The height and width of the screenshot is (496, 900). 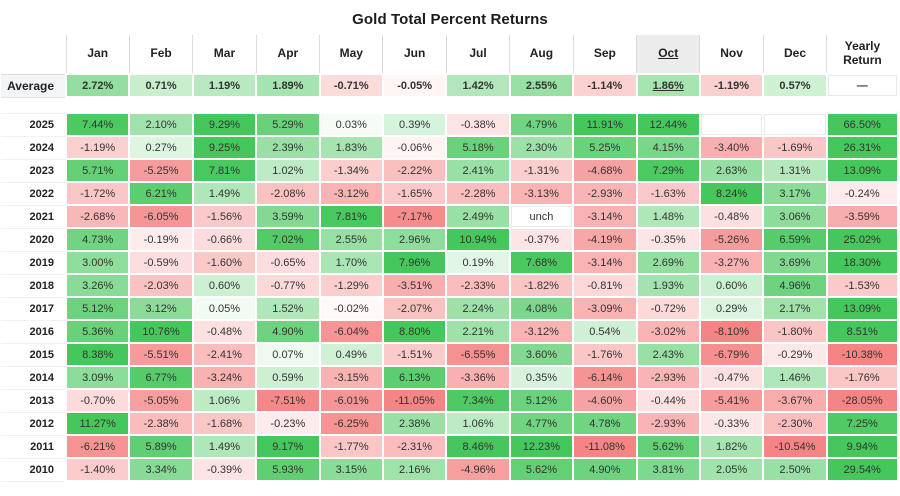 What do you see at coordinates (224, 400) in the screenshot?
I see `return-cell-2013-mar: 1.06%` at bounding box center [224, 400].